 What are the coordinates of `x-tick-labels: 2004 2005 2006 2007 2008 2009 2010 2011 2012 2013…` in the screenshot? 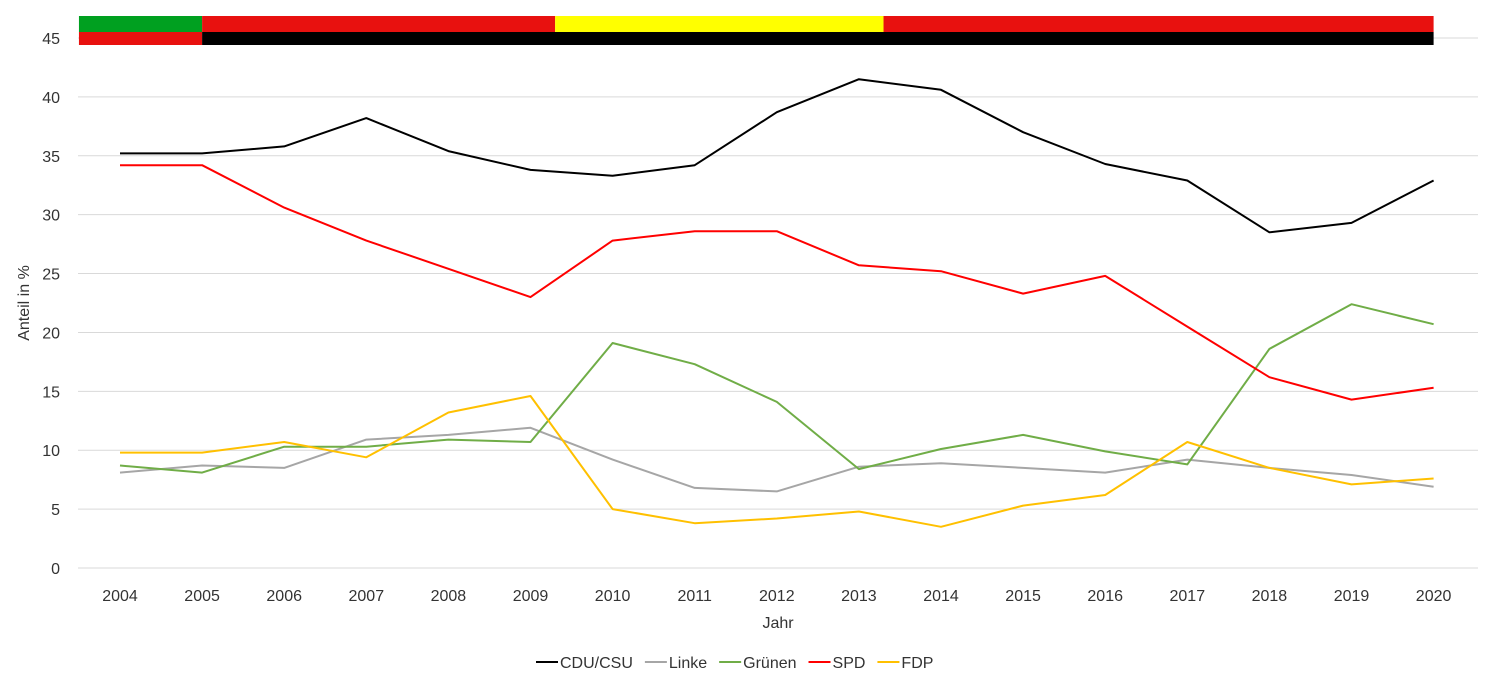 It's located at (776, 596).